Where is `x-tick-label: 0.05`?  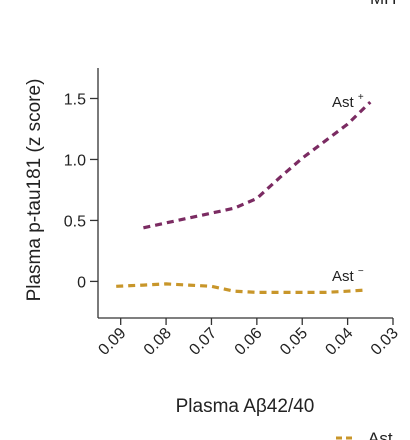
x-tick-label: 0.05 is located at coordinates (294, 342).